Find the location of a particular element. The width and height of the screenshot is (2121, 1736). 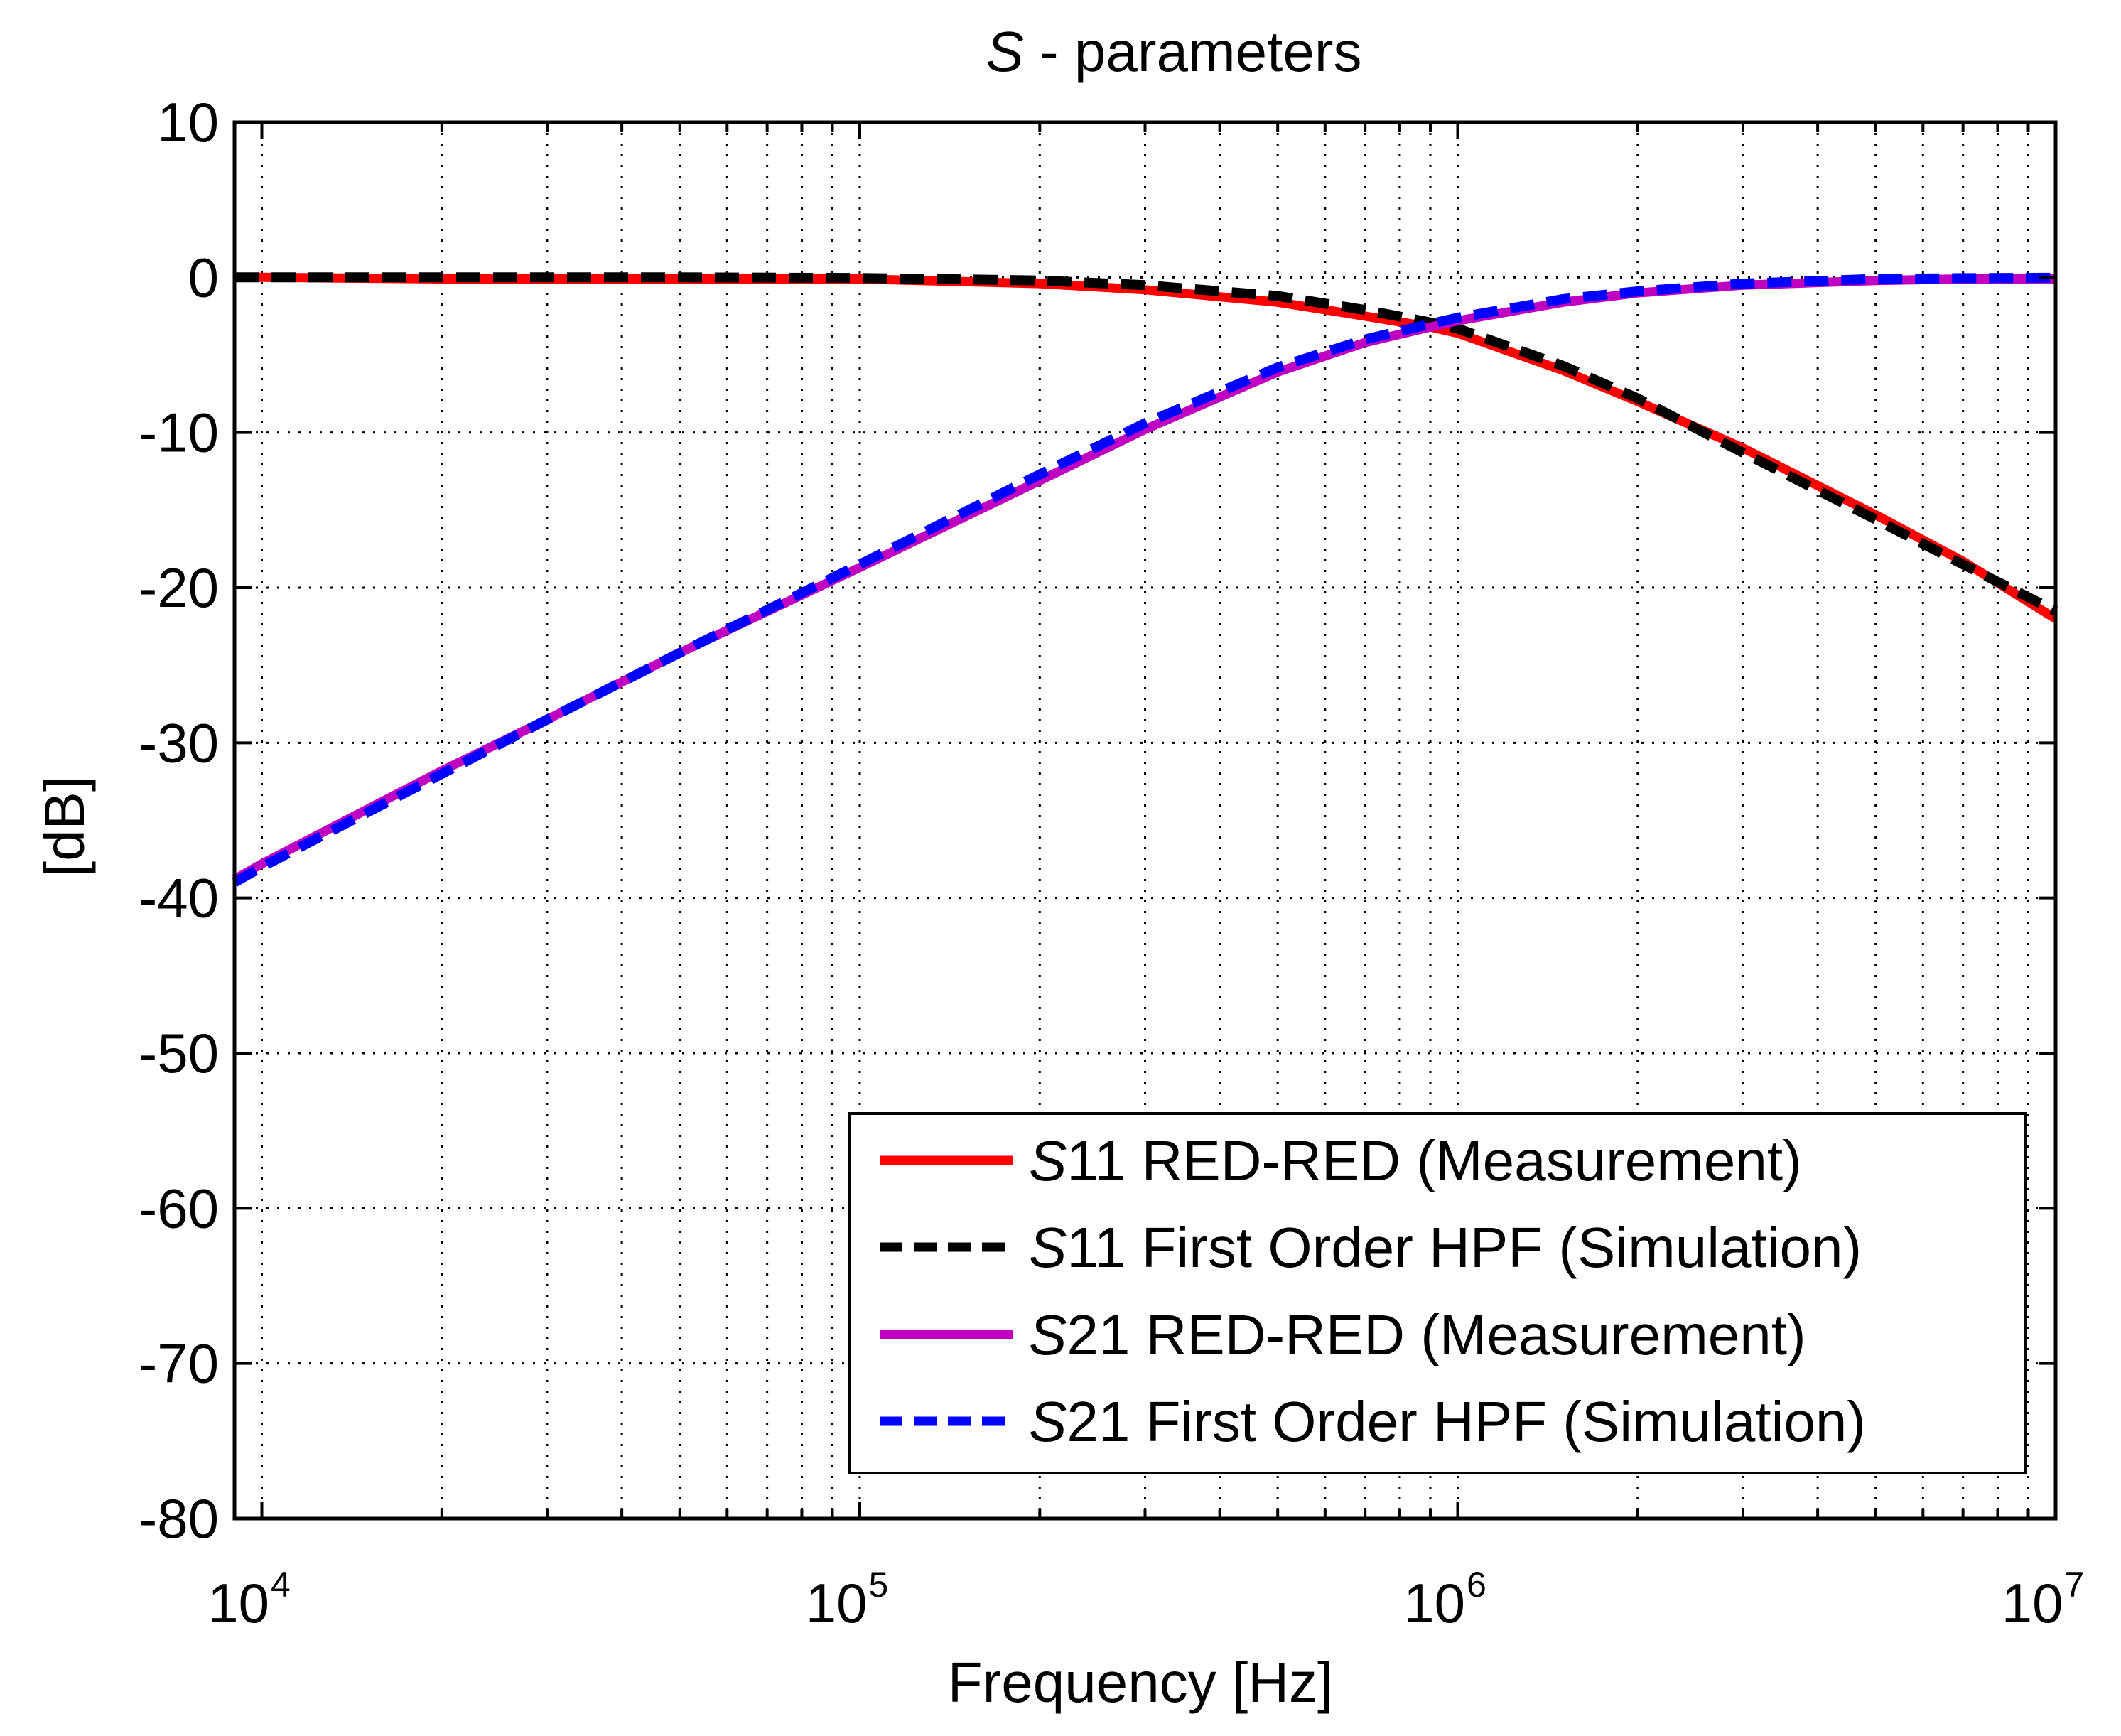

y-tick-label: -10 is located at coordinates (179, 433).